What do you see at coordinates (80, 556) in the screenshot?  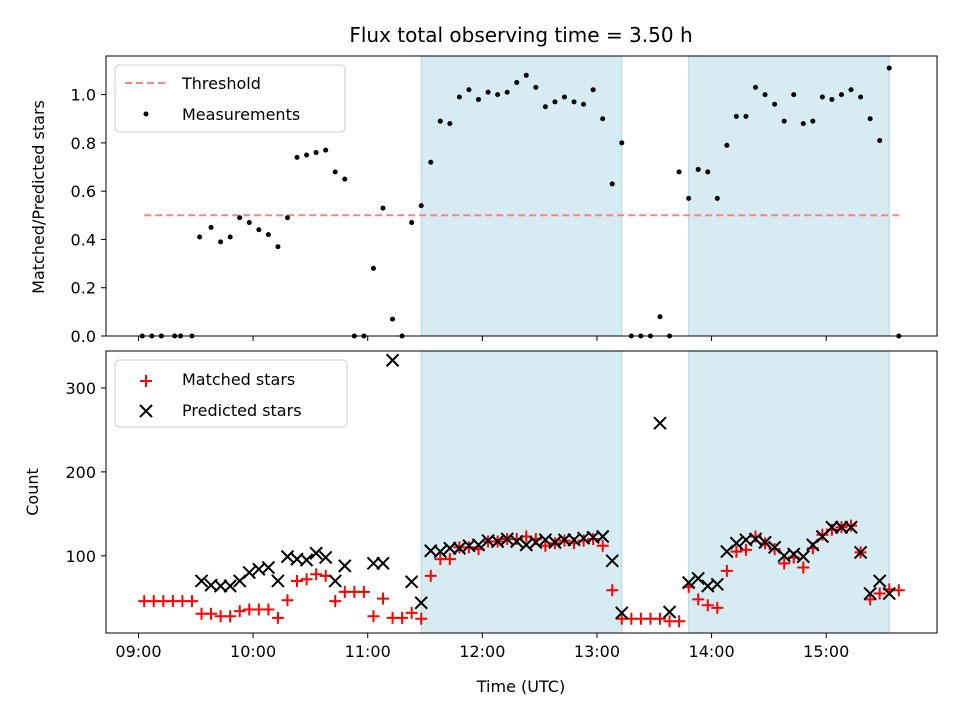 I see `bottom-y-tick-label: 100` at bounding box center [80, 556].